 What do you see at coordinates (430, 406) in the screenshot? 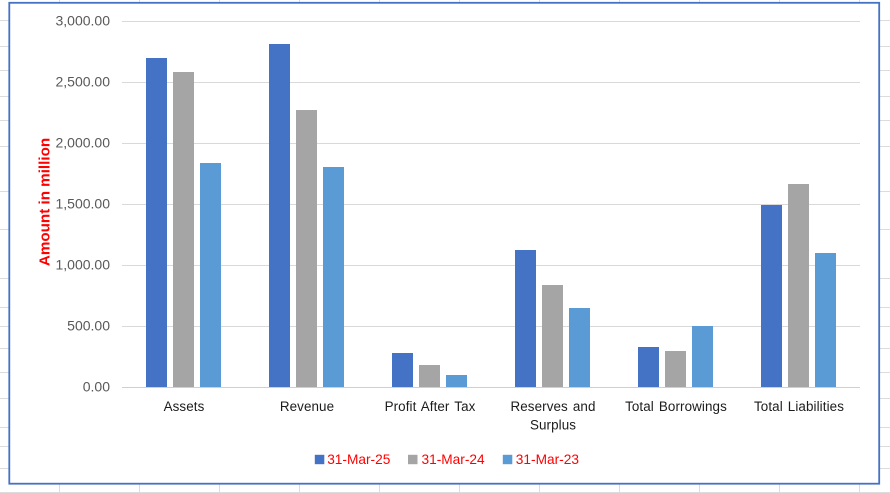
I see `svg-text: Profit After Tax` at bounding box center [430, 406].